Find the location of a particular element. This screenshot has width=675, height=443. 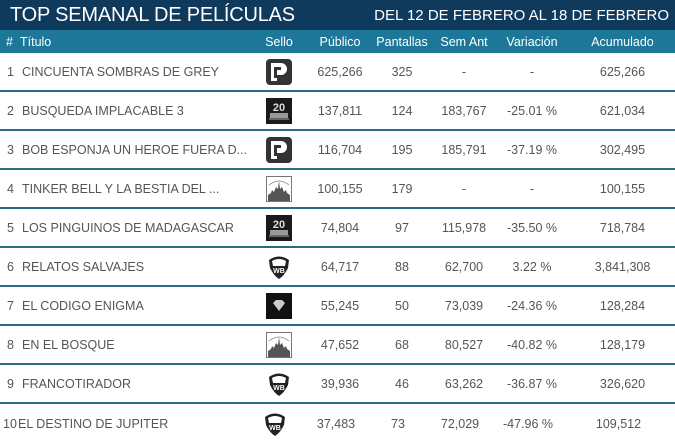

title-cell: CINCUENTA SOMBRAS DE GREY is located at coordinates (121, 71).